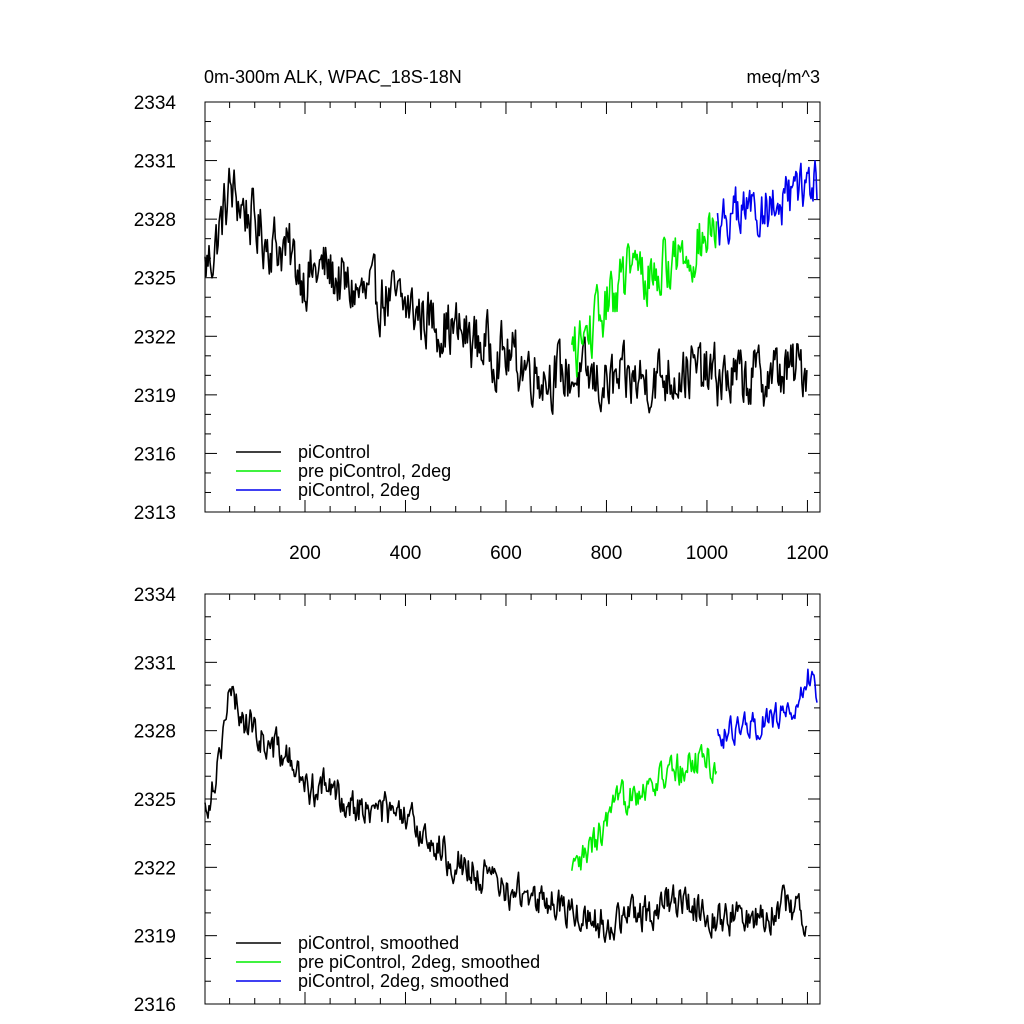  Describe the element at coordinates (783, 77) in the screenshot. I see `top-title-right: meq/m^3` at that location.